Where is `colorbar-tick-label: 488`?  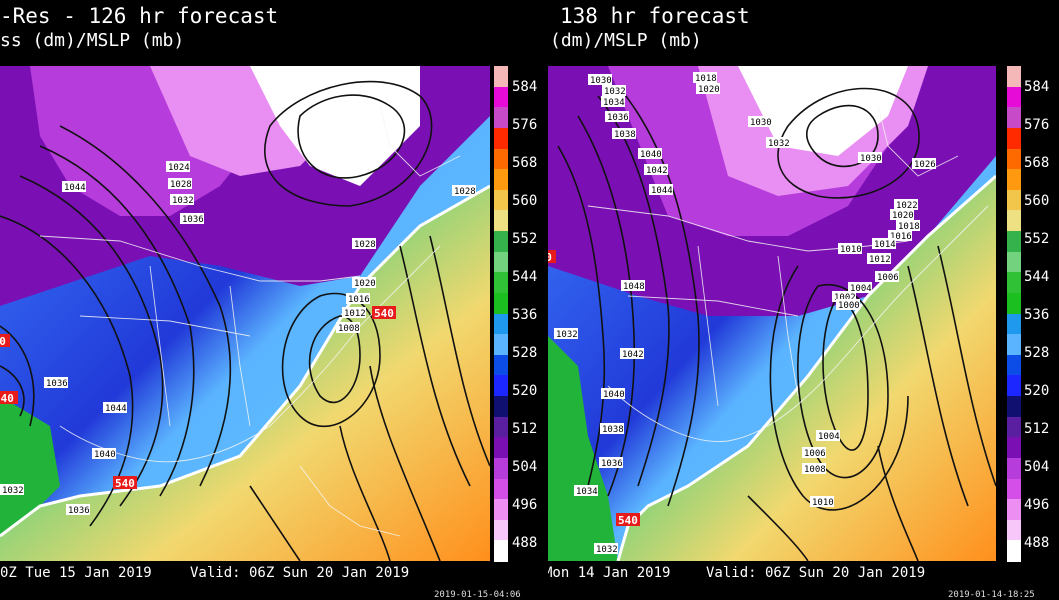 colorbar-tick-label: 488 is located at coordinates (1037, 543).